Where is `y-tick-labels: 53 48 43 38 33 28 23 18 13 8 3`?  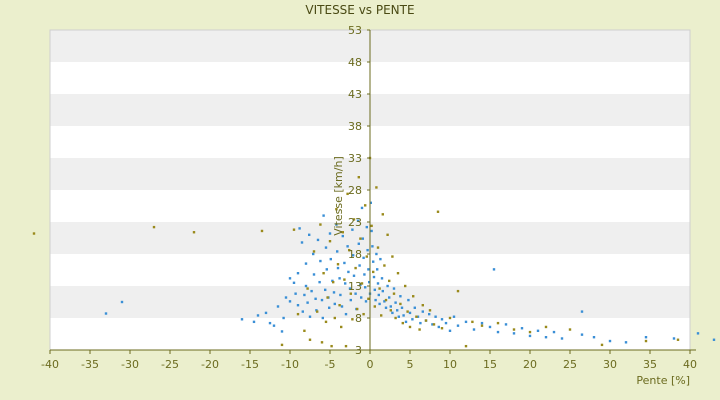 y-tick-labels: 53 48 43 38 33 28 23 18 13 8 3 is located at coordinates (355, 190).